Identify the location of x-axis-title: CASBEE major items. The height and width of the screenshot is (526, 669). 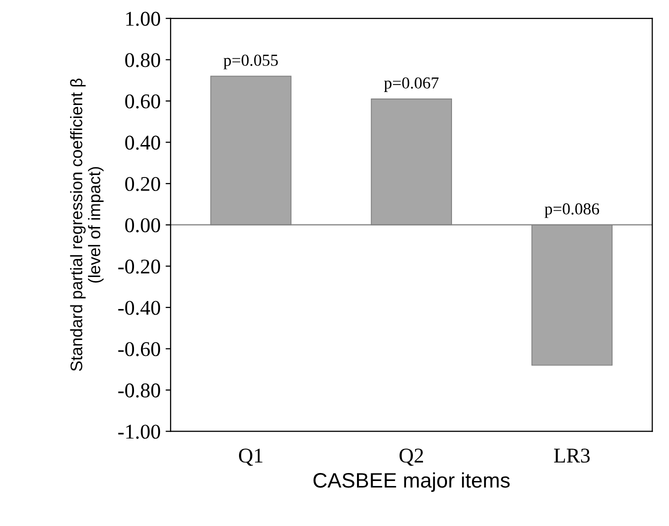
(412, 482).